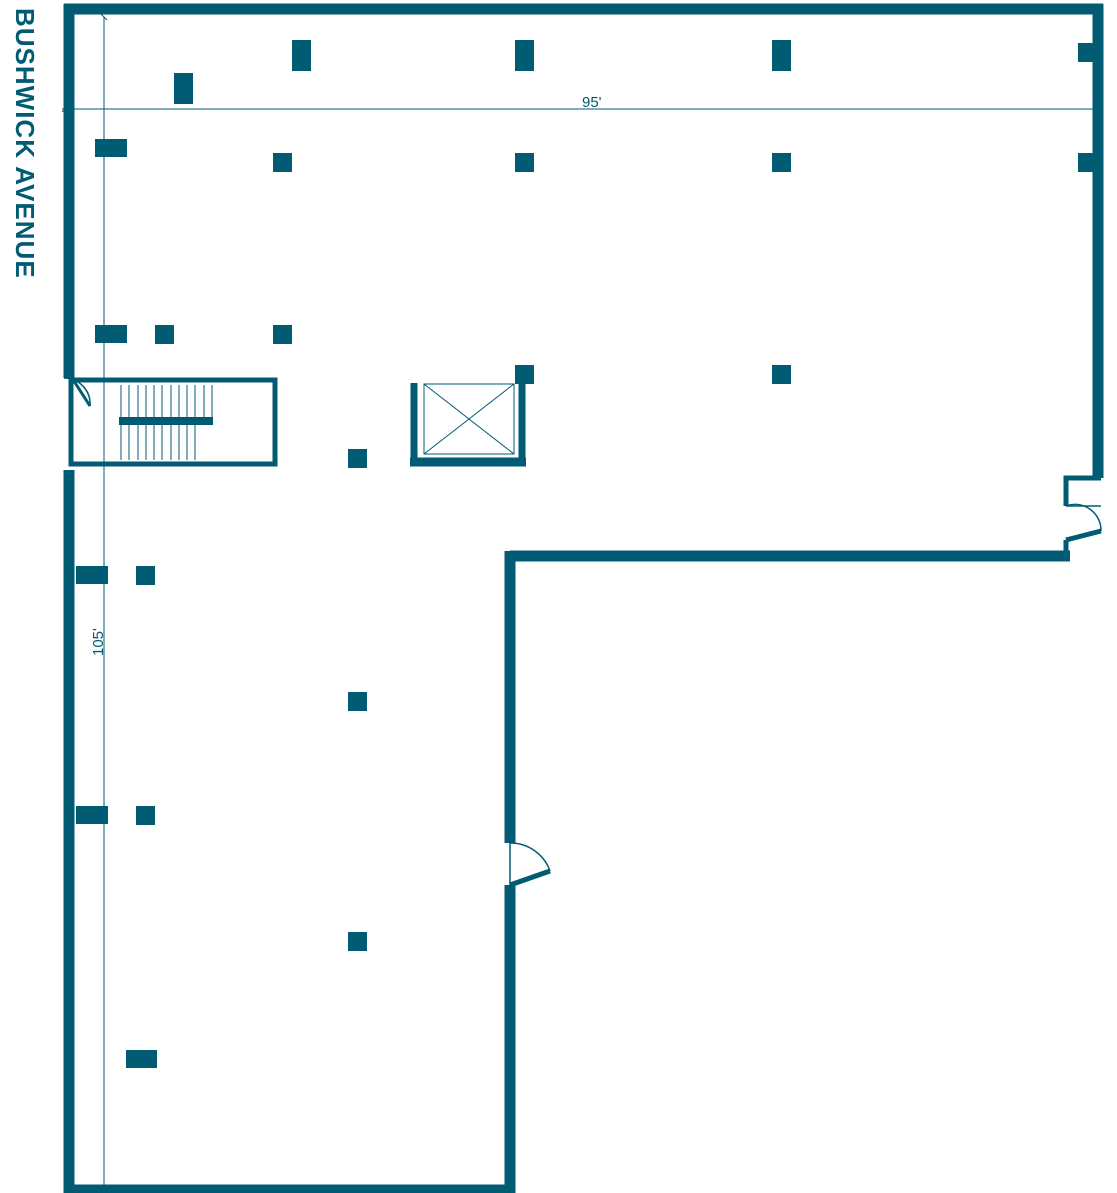 This screenshot has width=1117, height=1193. What do you see at coordinates (592, 102) in the screenshot?
I see `dimension-width-label: 95'` at bounding box center [592, 102].